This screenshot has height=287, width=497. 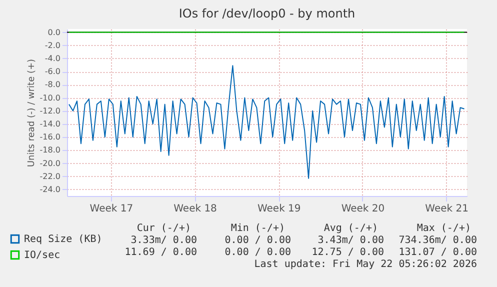 What do you see at coordinates (50, 97) in the screenshot?
I see `y-tick-label: -10.0` at bounding box center [50, 97].